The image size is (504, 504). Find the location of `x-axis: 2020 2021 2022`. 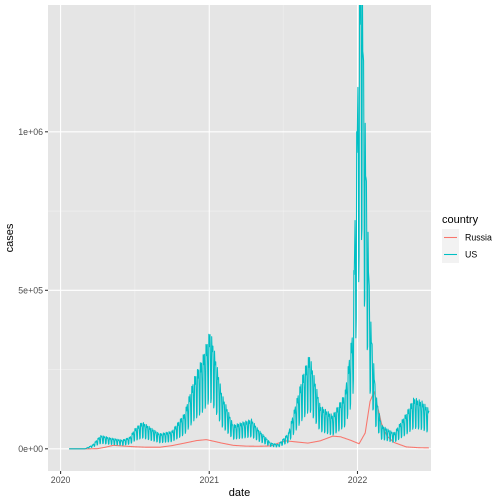

x-axis: 2020 2021 2022 is located at coordinates (209, 478).